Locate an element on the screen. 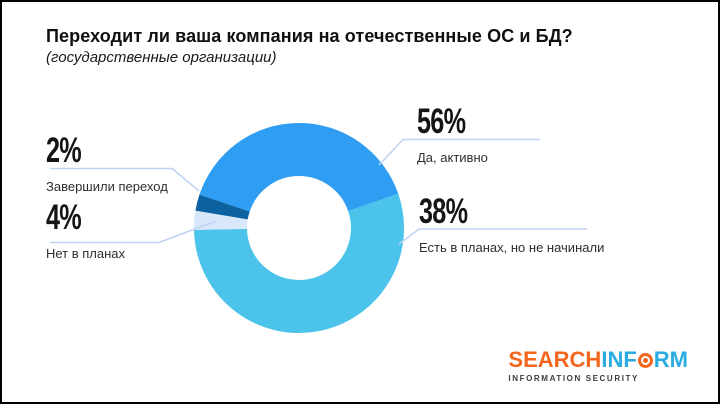 The width and height of the screenshot is (720, 404). percentage-value: 56% is located at coordinates (441, 121).